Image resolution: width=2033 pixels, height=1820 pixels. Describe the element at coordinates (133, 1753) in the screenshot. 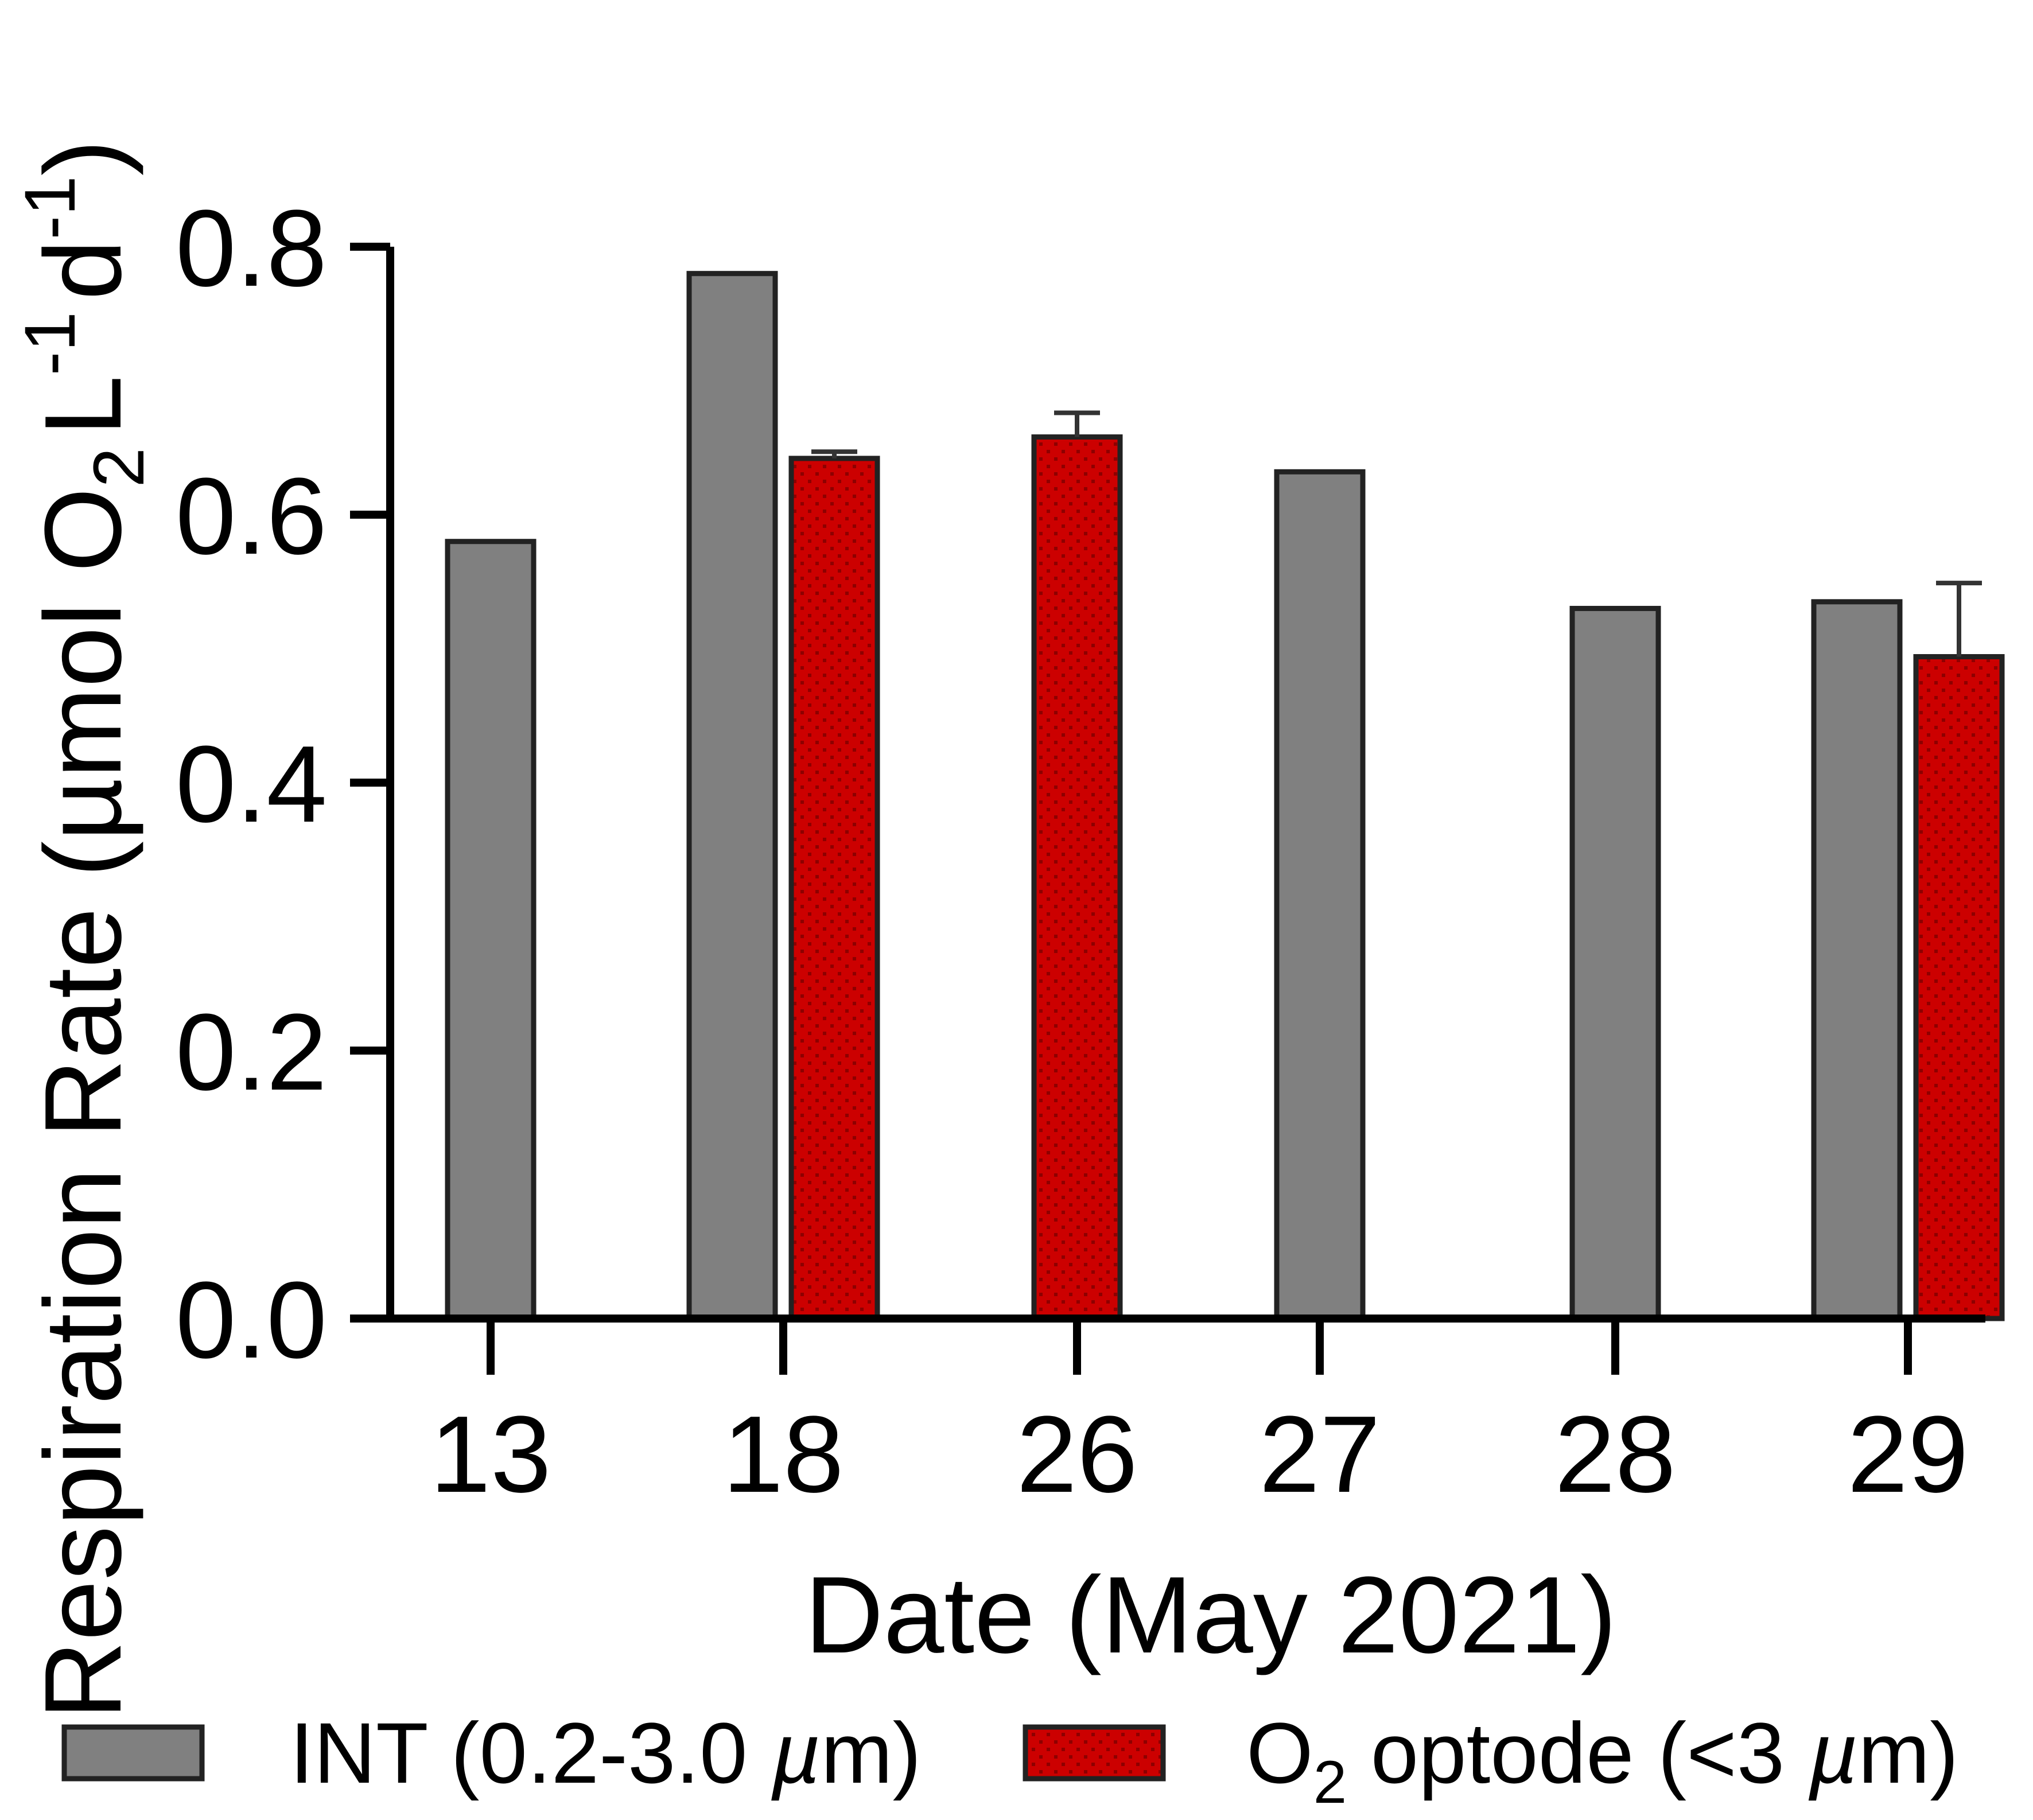

I see `legend-swatch-int` at that location.